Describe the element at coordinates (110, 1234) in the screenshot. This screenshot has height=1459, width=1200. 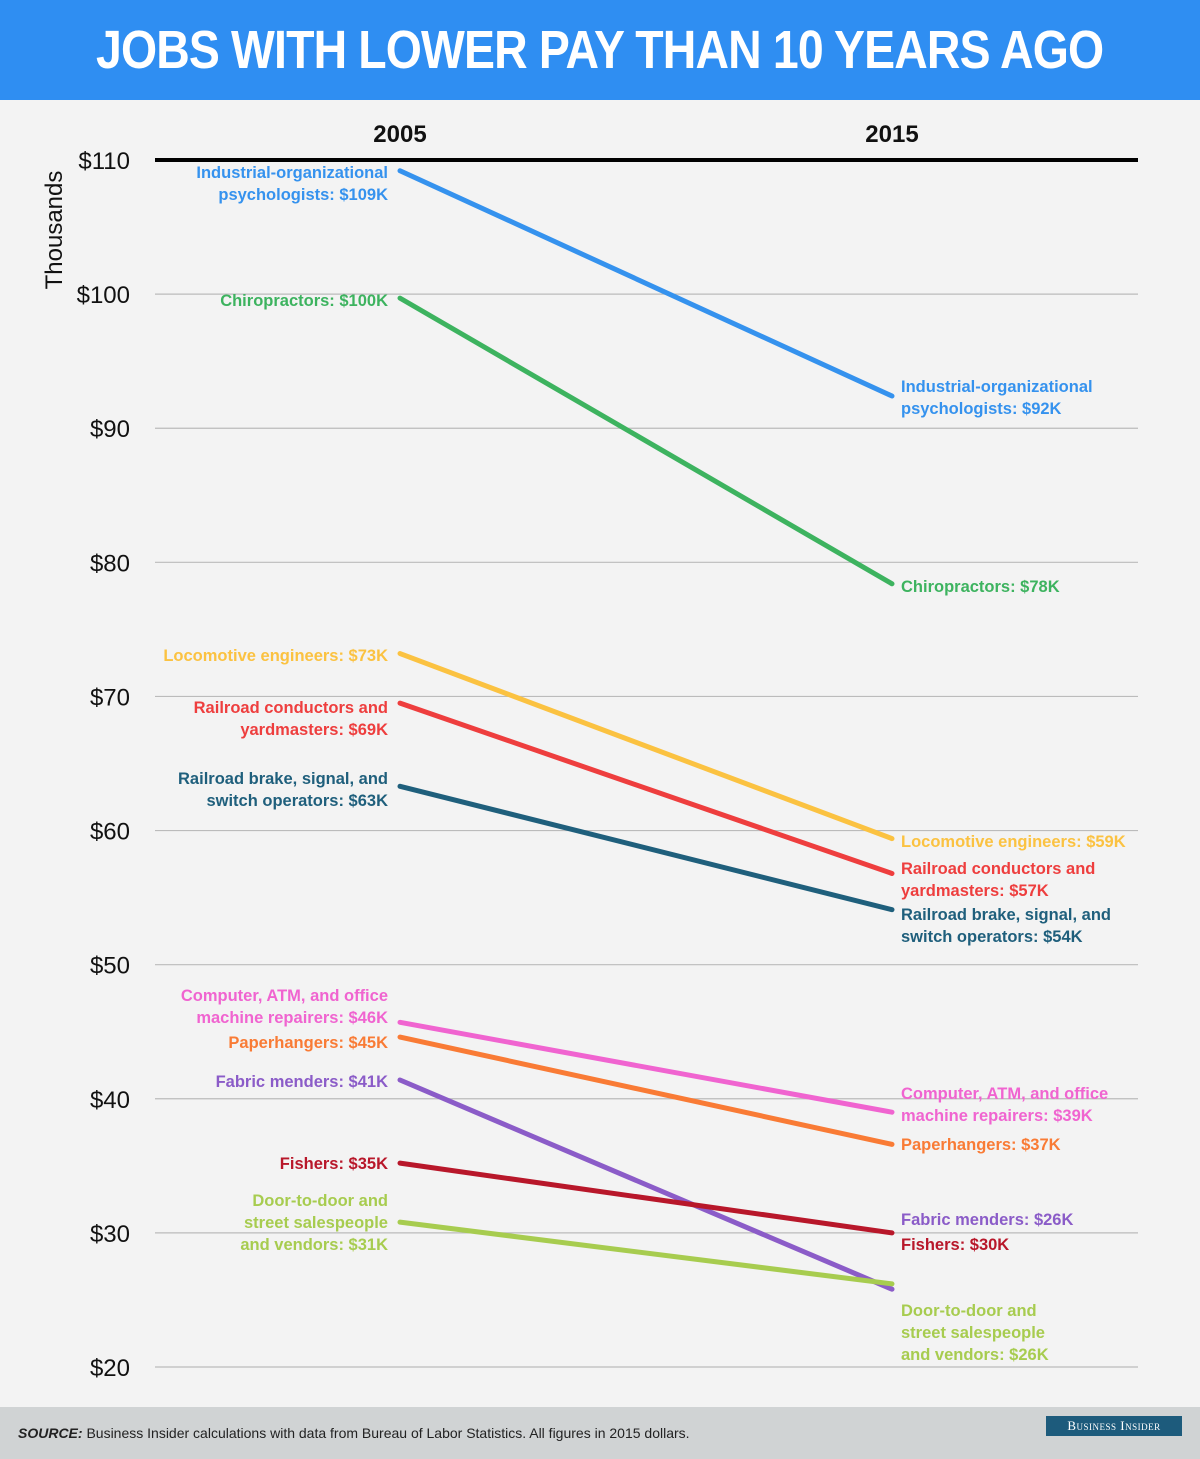
I see `y-tick-label: $30` at that location.